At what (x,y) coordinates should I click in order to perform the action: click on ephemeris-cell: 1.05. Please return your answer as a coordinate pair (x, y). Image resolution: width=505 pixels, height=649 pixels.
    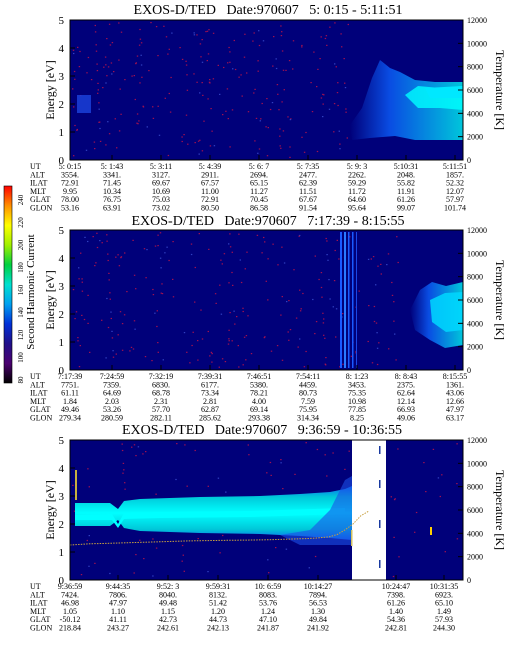
    Looking at the image, I should click on (70, 611).